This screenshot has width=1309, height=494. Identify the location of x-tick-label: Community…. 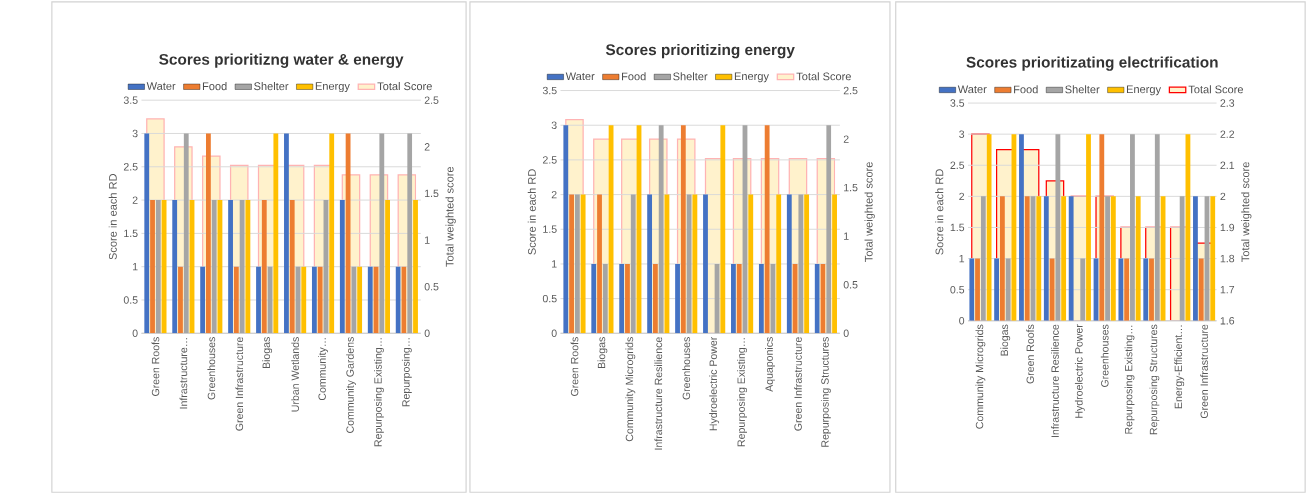
(323, 369).